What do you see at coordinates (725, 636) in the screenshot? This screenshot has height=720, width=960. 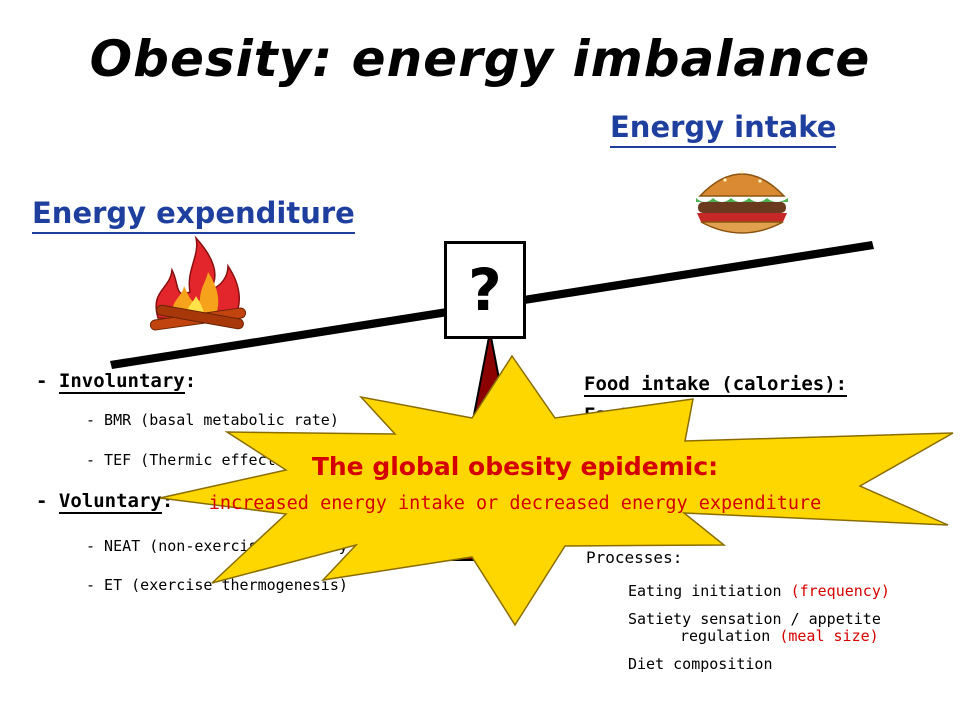 I see `regulation-text: regulation` at bounding box center [725, 636].